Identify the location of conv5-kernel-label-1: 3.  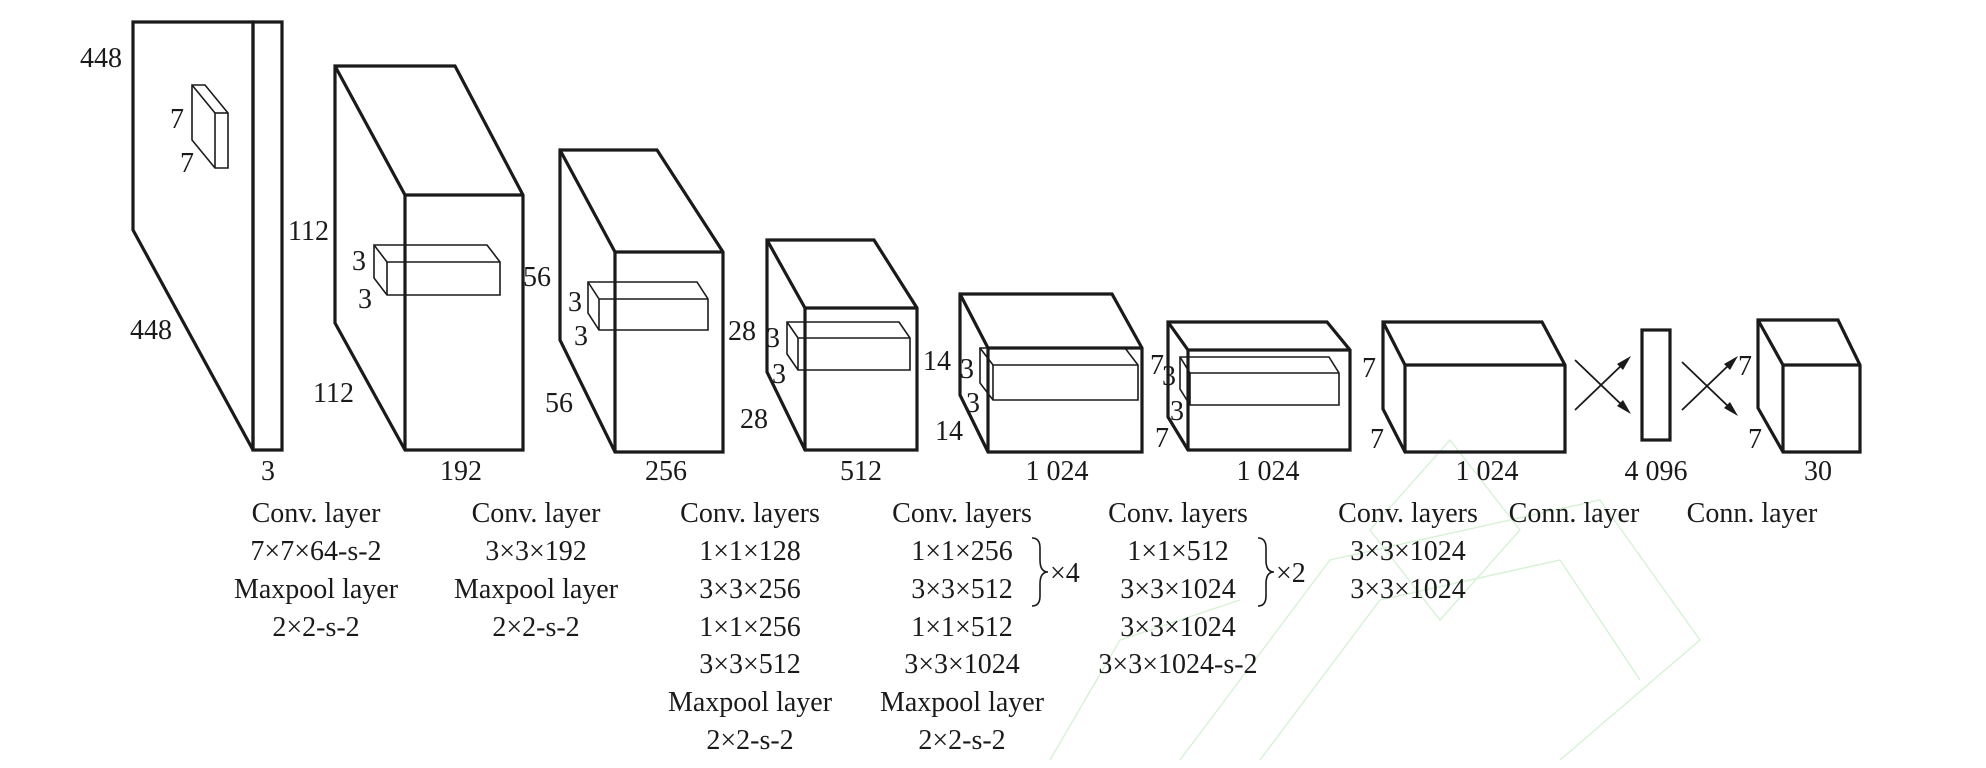
(1169, 376).